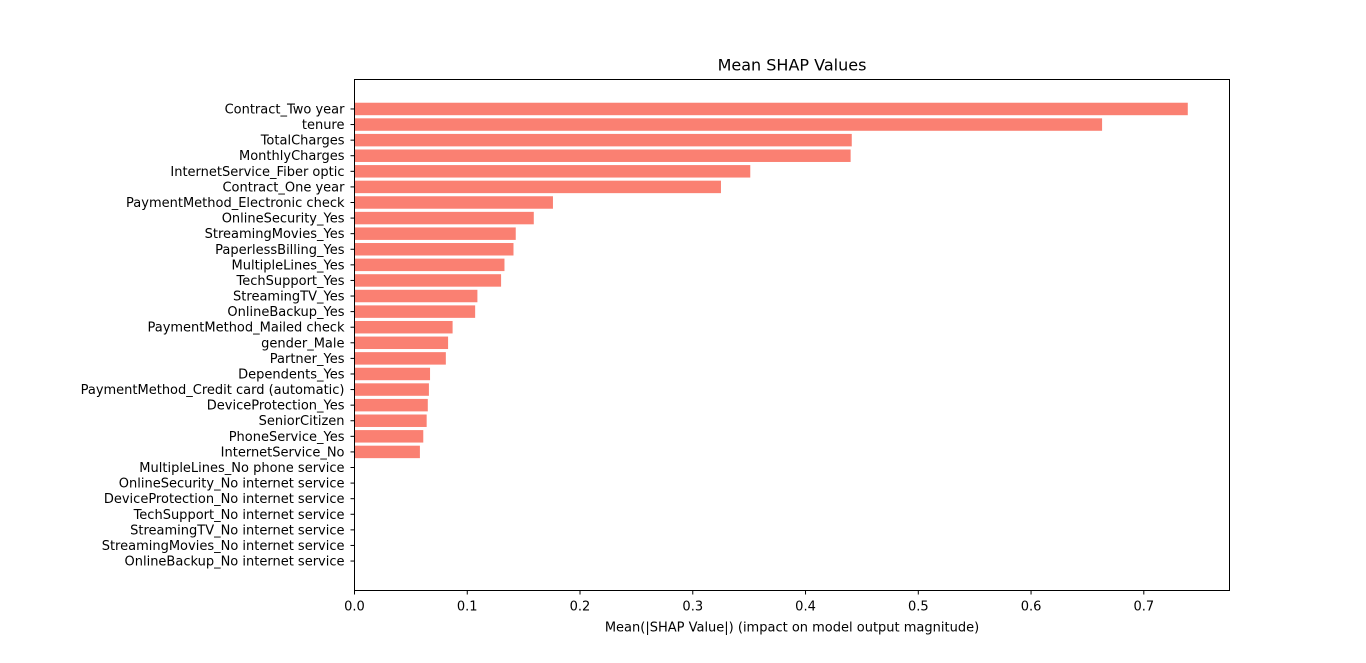 This screenshot has width=1366, height=663. I want to click on y-tick-label: MultipleLines_No phone service, so click(241, 468).